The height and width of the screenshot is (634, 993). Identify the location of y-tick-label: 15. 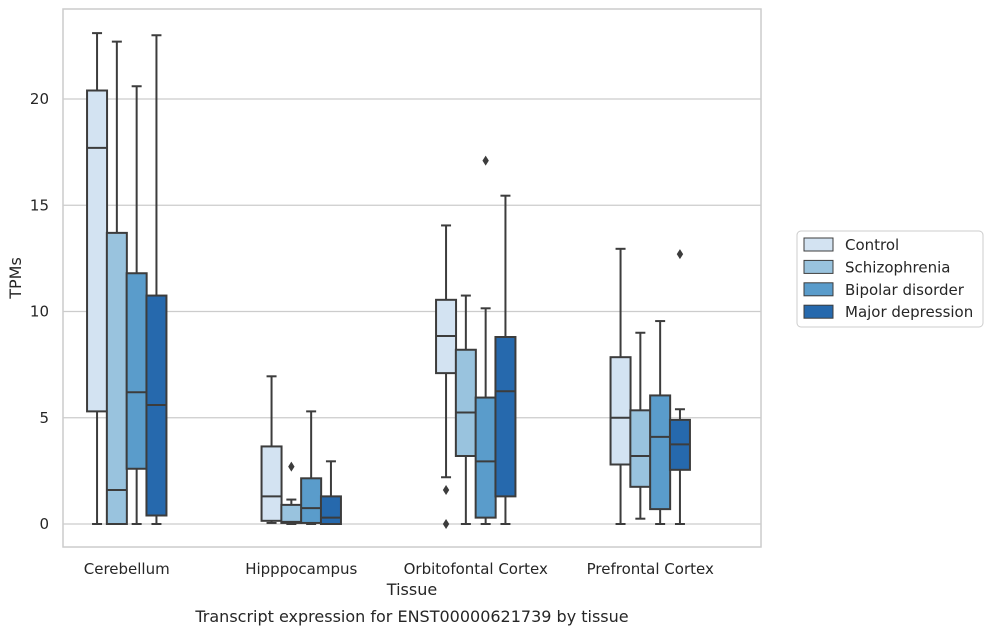
(39, 205).